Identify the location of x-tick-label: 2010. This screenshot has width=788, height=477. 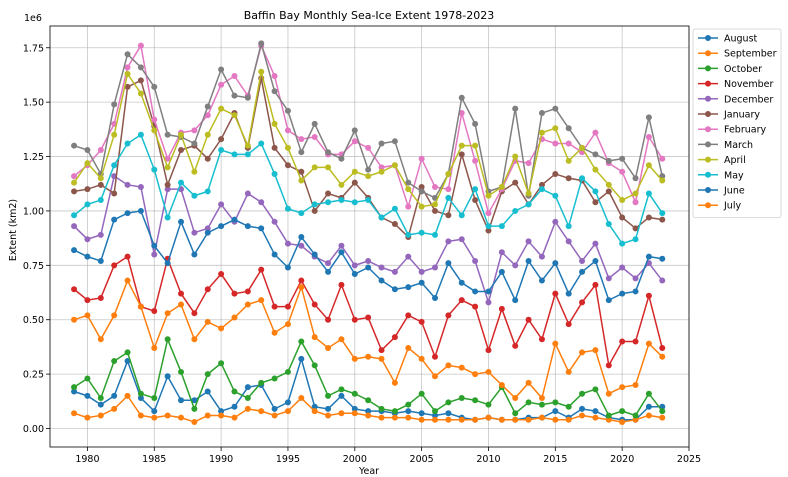
(488, 459).